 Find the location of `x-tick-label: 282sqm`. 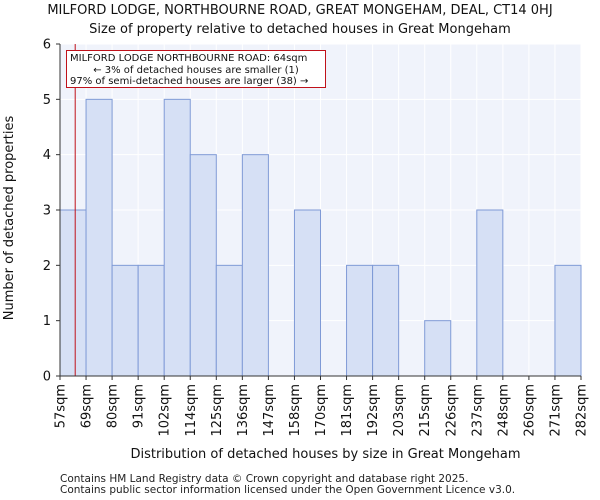

x-tick-label: 282sqm is located at coordinates (582, 410).